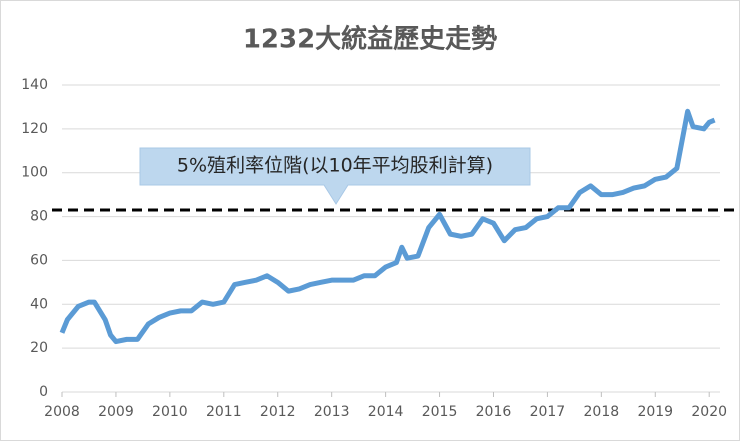  I want to click on y-tick-label: 0, so click(43, 392).